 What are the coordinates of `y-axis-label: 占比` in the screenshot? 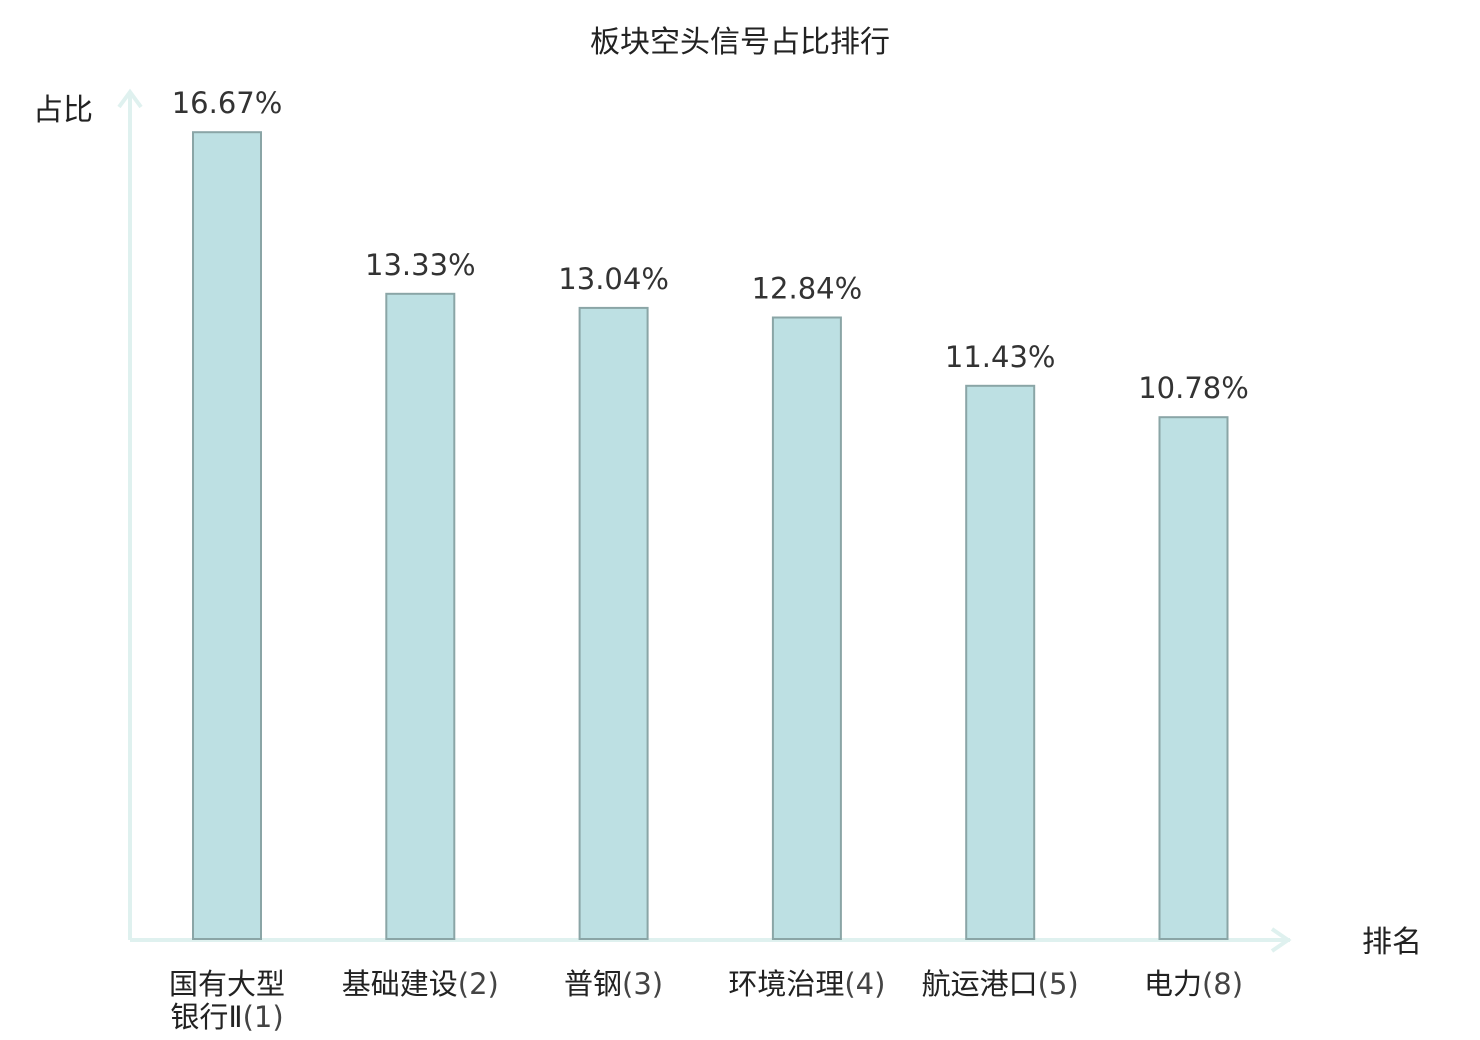 It's located at (63, 110).